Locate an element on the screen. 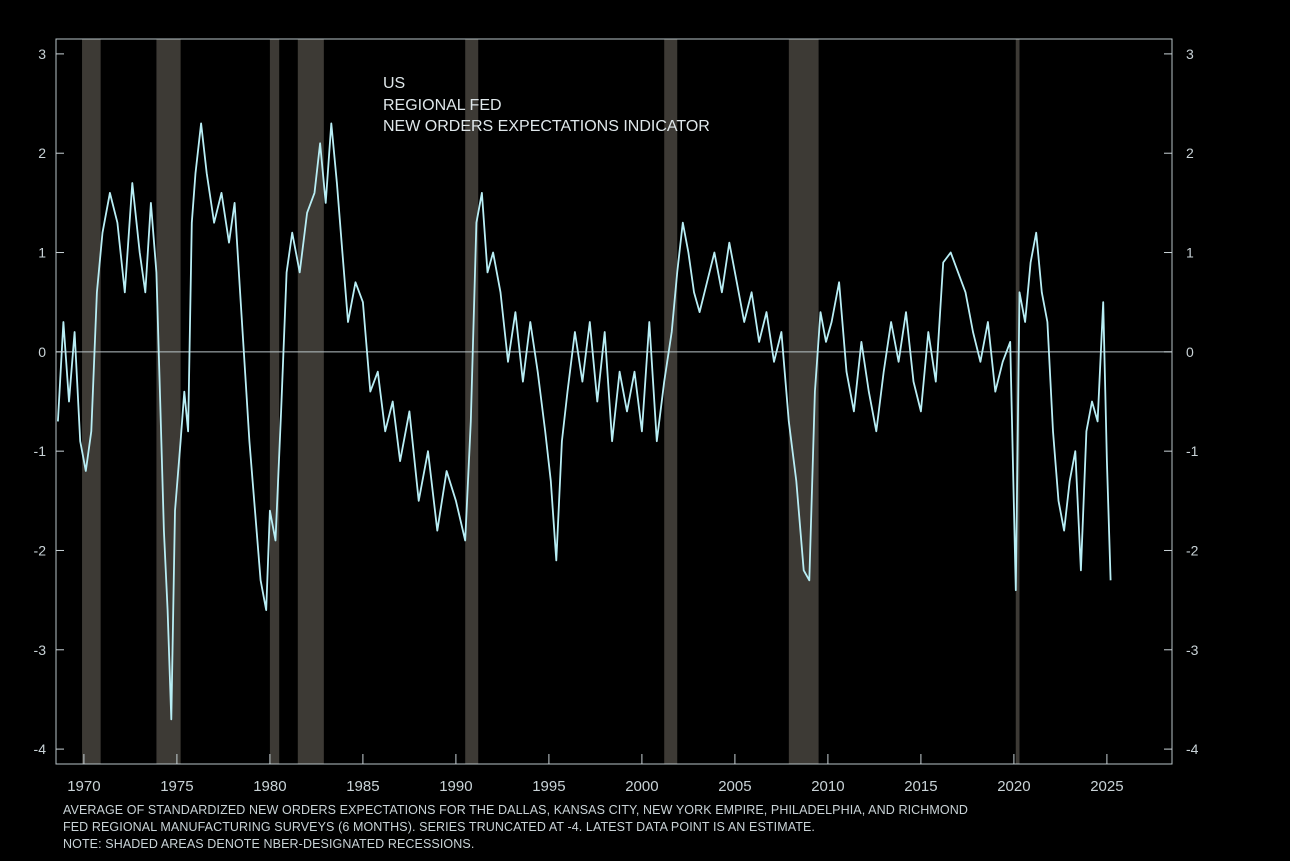 The height and width of the screenshot is (861, 1290). y-tick-label-right: -2 is located at coordinates (1192, 550).